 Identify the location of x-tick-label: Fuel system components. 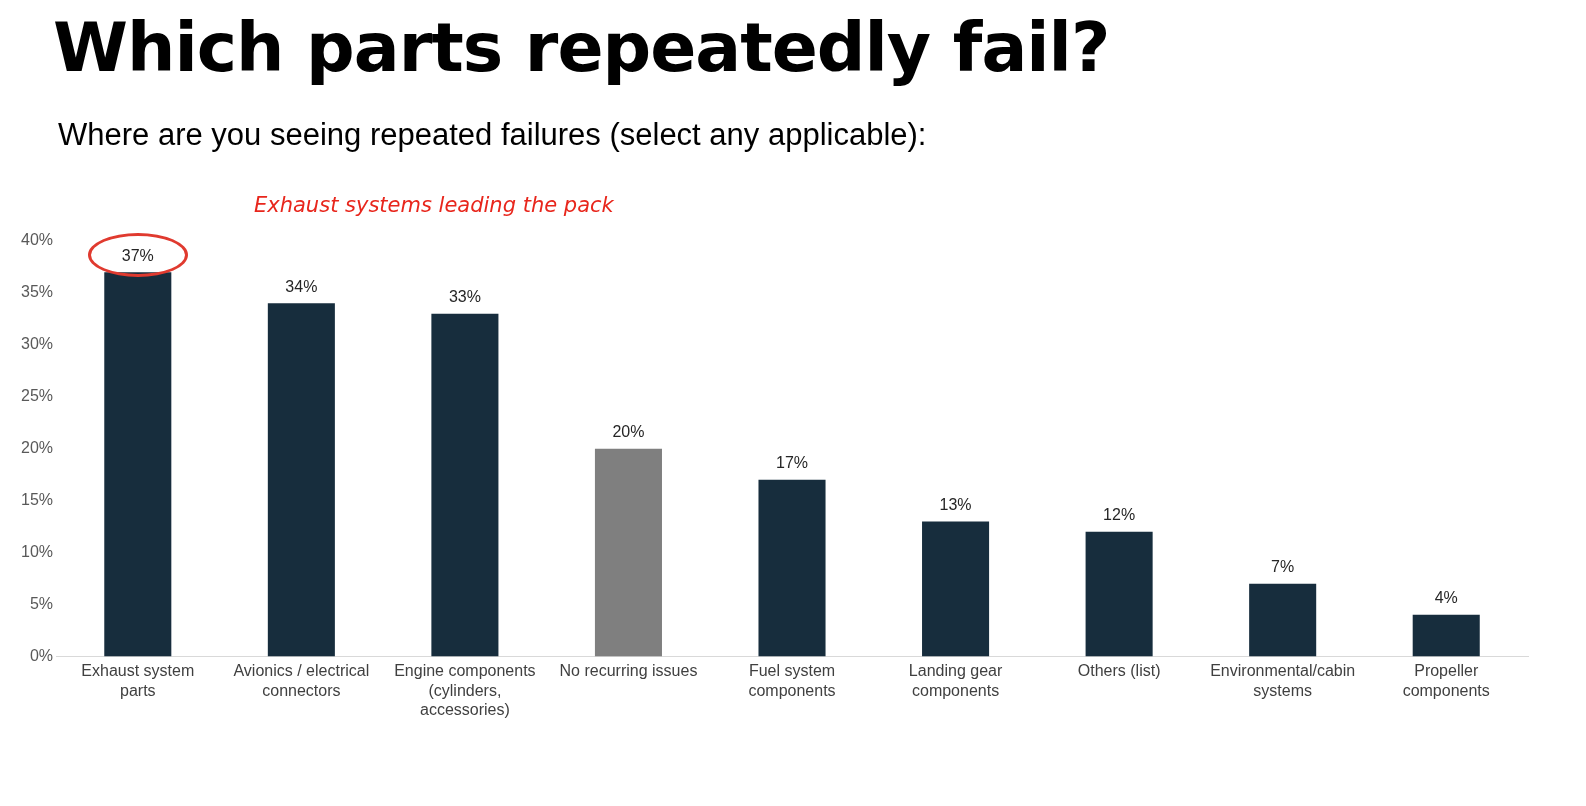
(792, 680).